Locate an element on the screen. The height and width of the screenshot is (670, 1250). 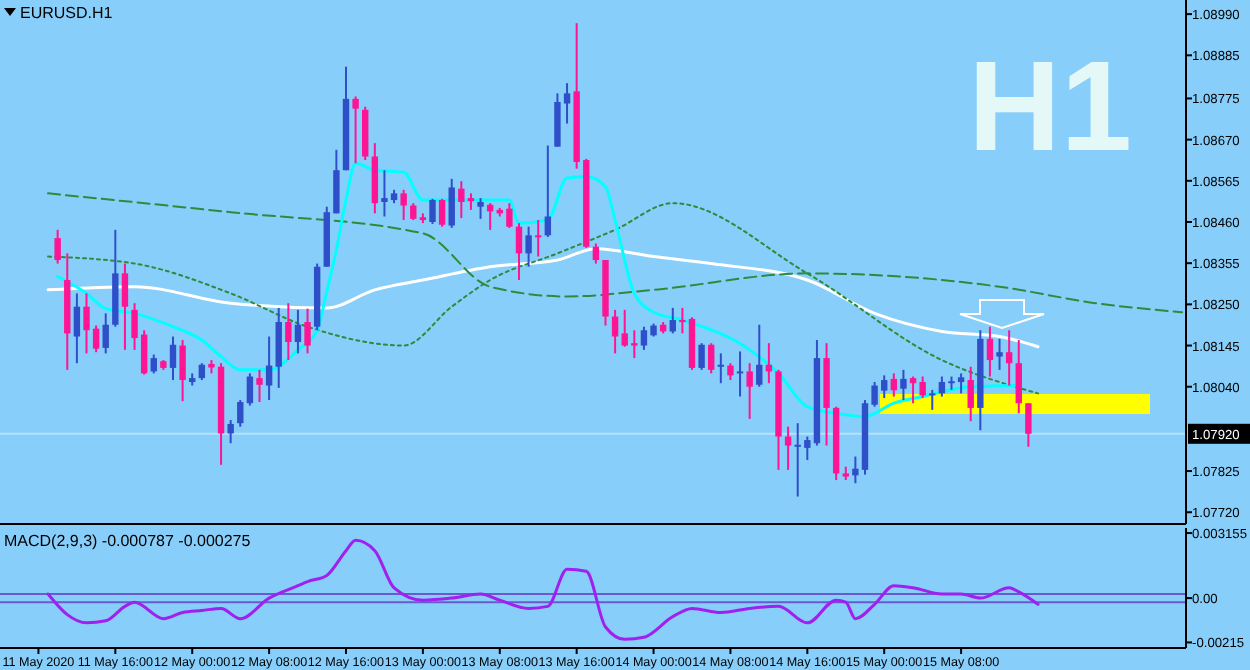
chart-title: EURUSD.H1 is located at coordinates (67, 13).